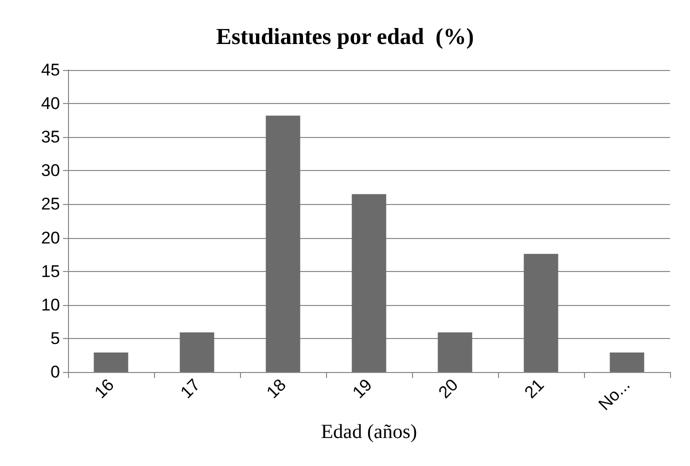 The height and width of the screenshot is (466, 690). I want to click on y-tick-label: 20, so click(50, 238).